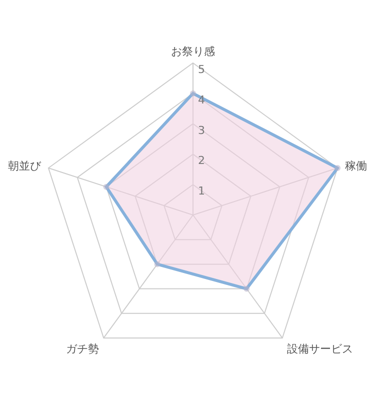 The width and height of the screenshot is (378, 400). What do you see at coordinates (201, 69) in the screenshot?
I see `y-tick-label: 5` at bounding box center [201, 69].